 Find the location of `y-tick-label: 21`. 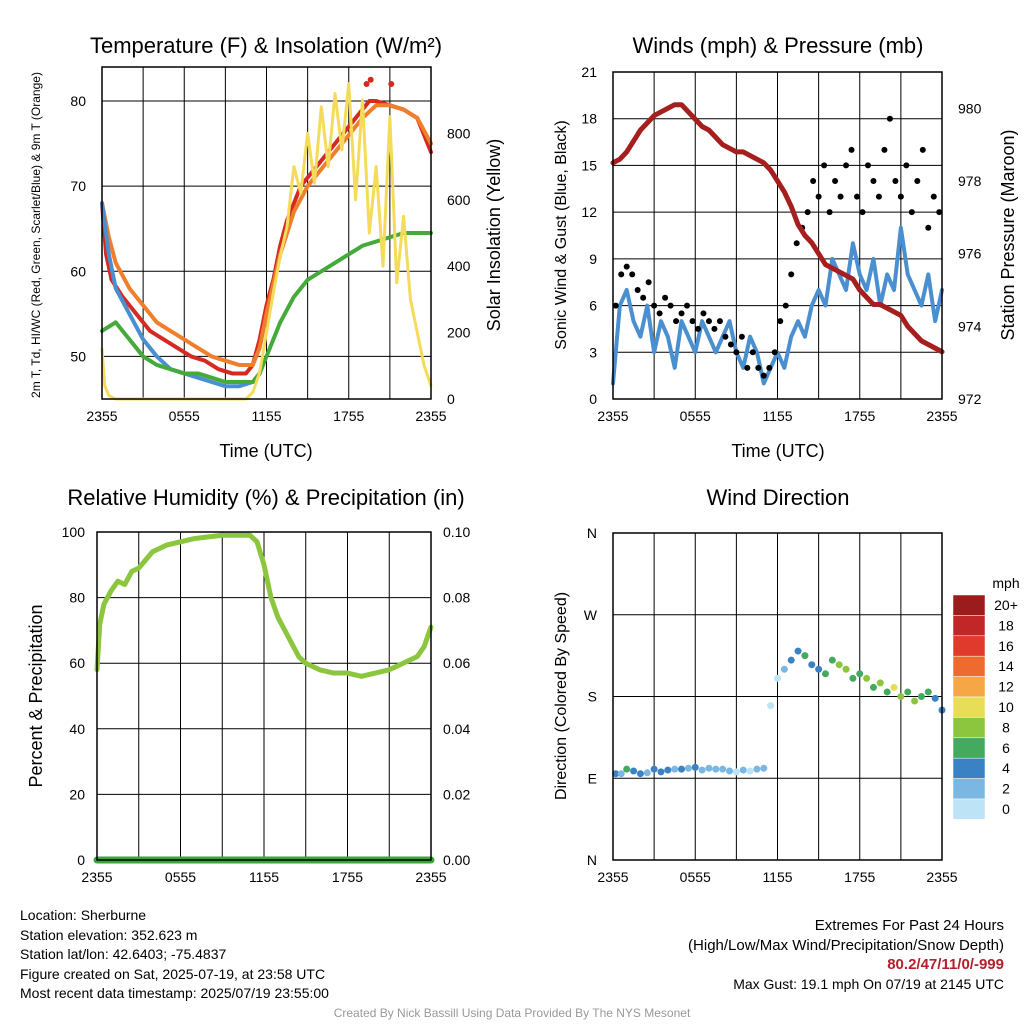

y-tick-label: 21 is located at coordinates (589, 72).